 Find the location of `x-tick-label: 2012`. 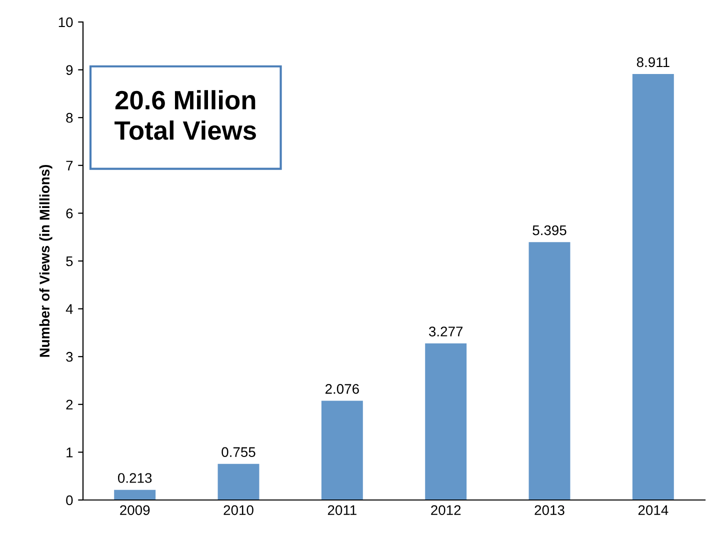

x-tick-label: 2012 is located at coordinates (446, 510).